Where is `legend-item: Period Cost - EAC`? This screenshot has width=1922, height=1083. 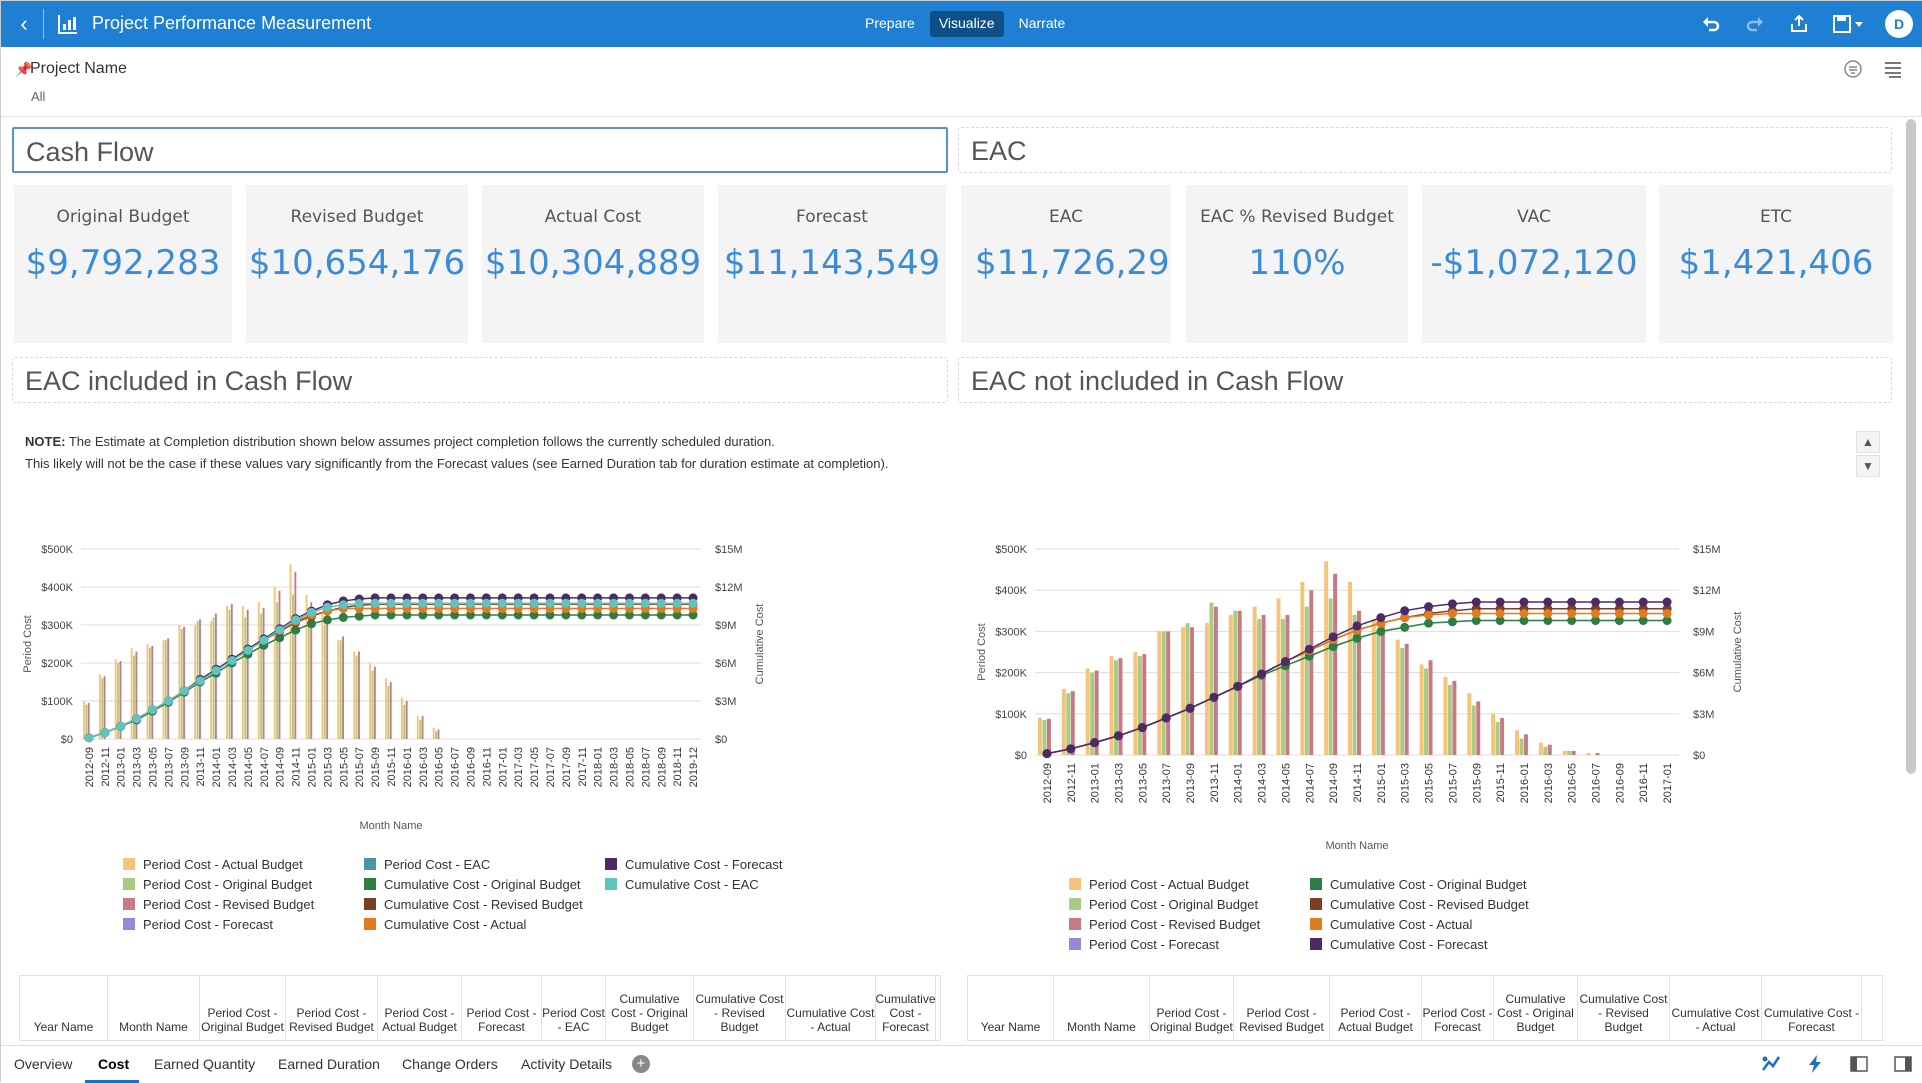 legend-item: Period Cost - EAC is located at coordinates (427, 864).